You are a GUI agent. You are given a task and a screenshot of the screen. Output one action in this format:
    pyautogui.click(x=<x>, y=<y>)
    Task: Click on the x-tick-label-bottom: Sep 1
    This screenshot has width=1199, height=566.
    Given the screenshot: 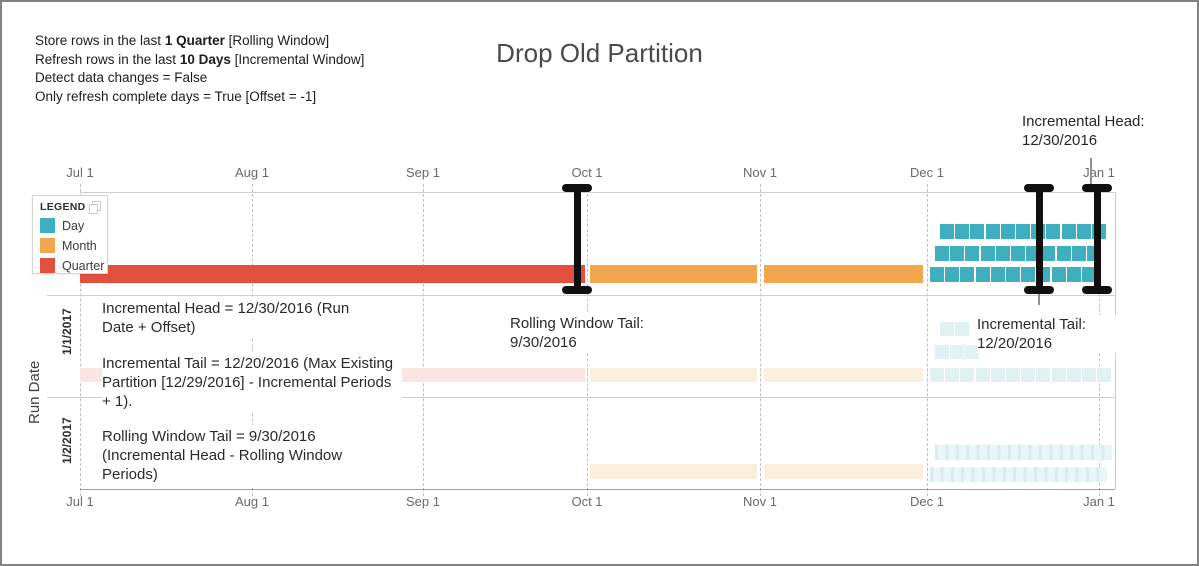 What is the action you would take?
    pyautogui.click(x=423, y=501)
    